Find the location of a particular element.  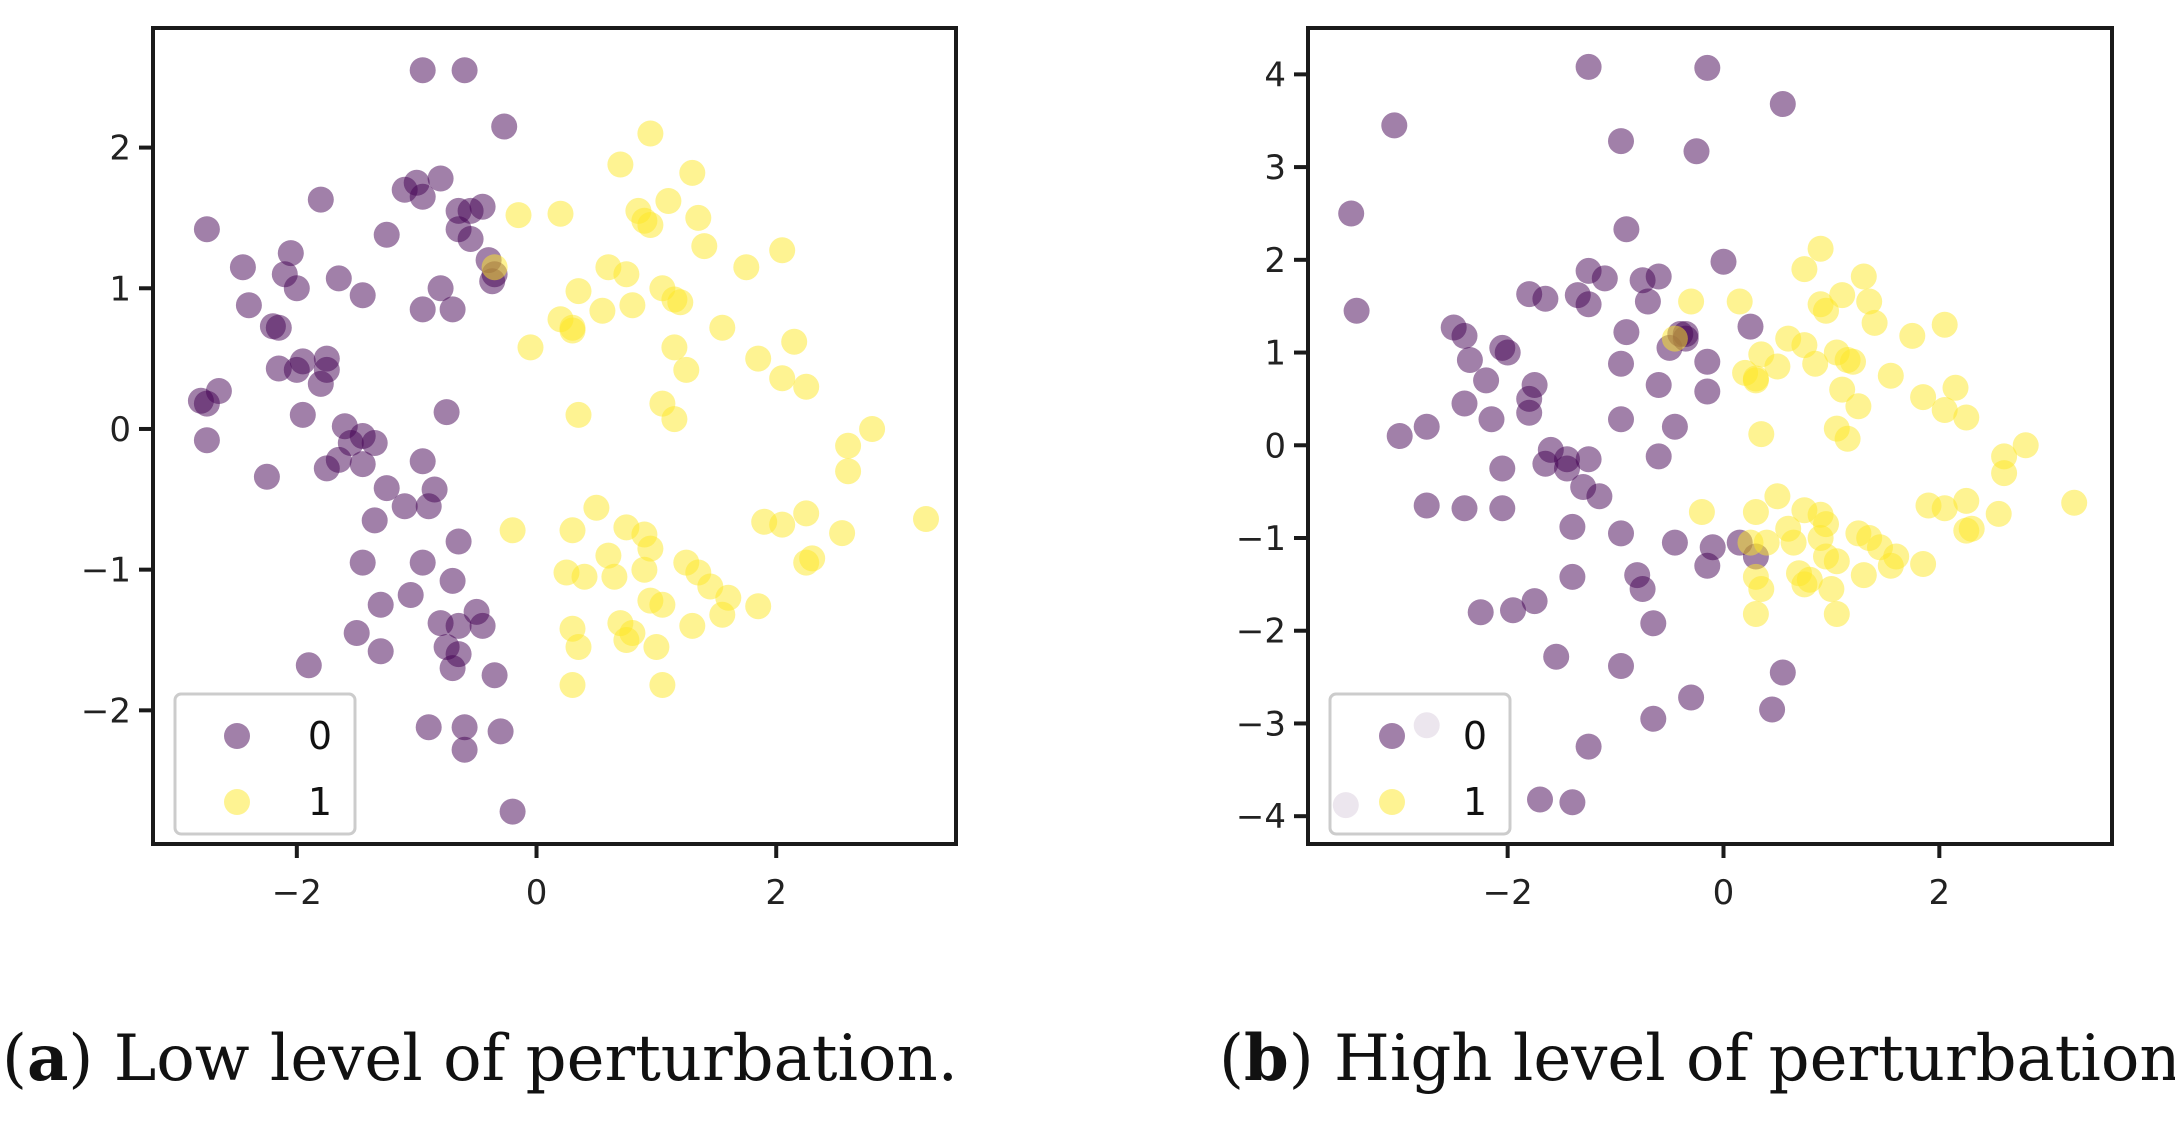

y-tick-label: −2 is located at coordinates (106, 711).